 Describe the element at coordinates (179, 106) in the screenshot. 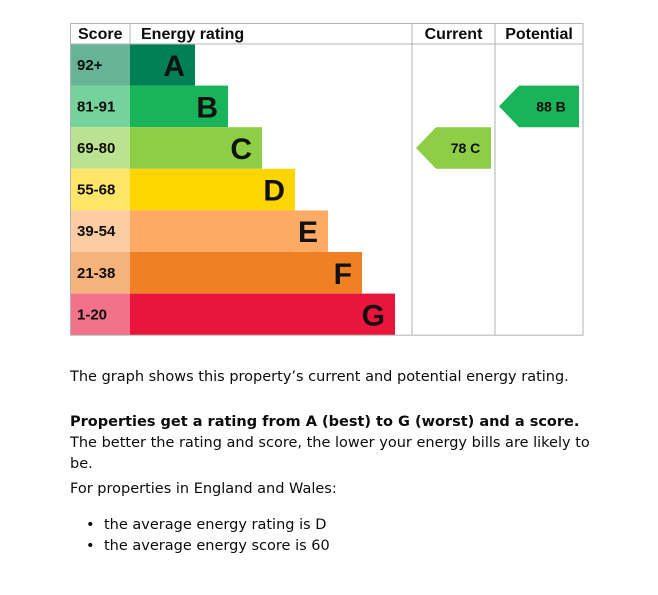

I see `rating-bar-b` at that location.